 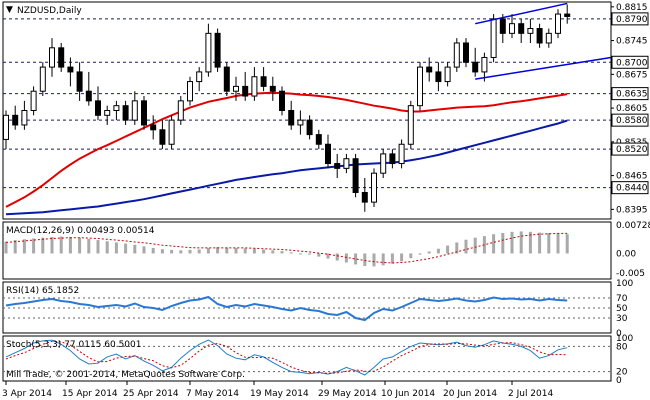 I want to click on stoch-label: Stoch(5,3,3) 77.0115 60.5001, so click(x=73, y=345).